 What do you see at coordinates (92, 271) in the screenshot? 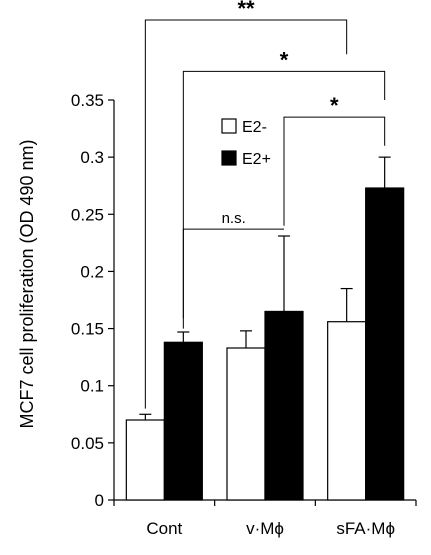
I see `y-tick-label: 0.2` at bounding box center [92, 271].